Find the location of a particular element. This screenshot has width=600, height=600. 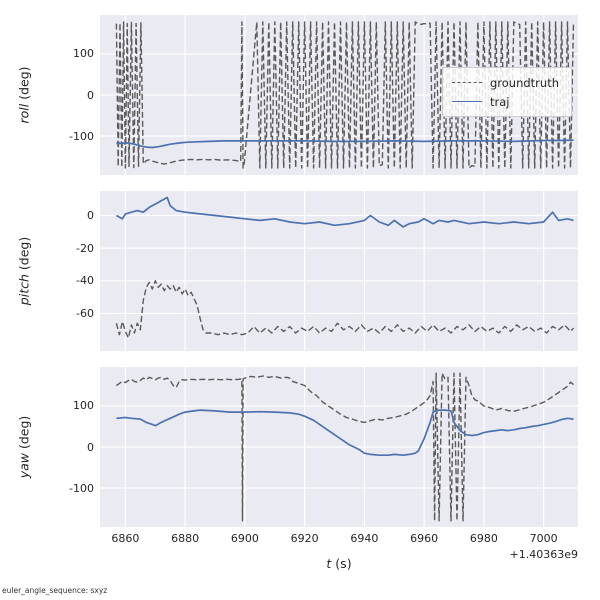

x-axis-offset-text: +1.40363e9 is located at coordinates (543, 554).